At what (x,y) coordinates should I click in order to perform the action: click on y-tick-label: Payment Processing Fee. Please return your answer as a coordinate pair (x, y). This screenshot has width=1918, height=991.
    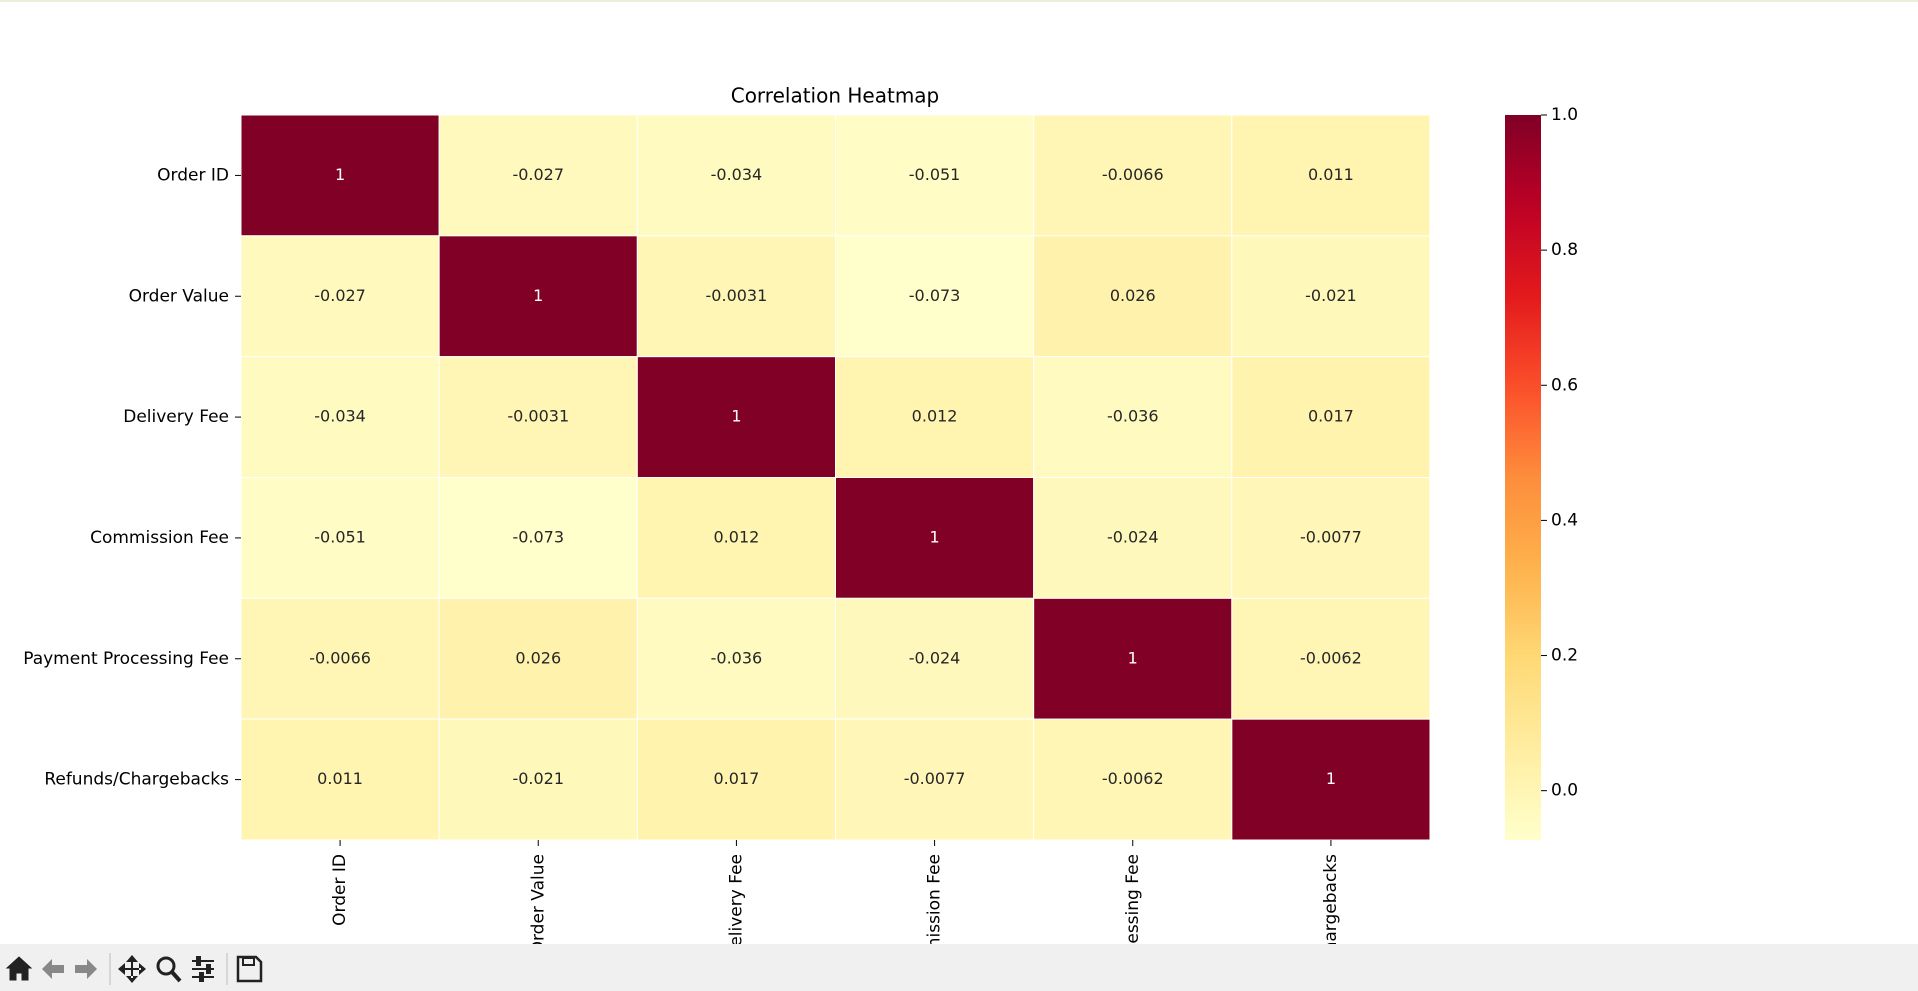
    Looking at the image, I should click on (126, 659).